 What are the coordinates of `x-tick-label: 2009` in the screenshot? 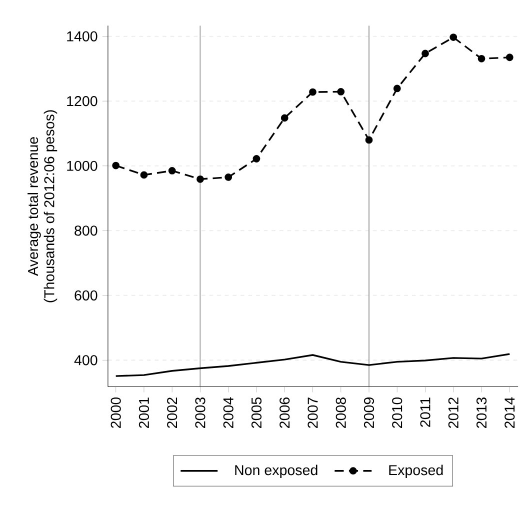 It's located at (369, 413).